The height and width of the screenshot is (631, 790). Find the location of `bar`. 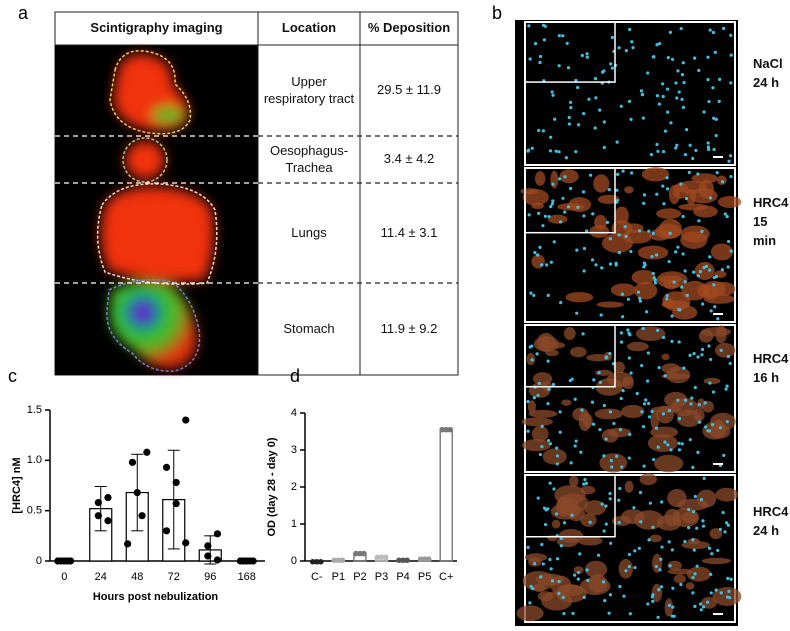

bar is located at coordinates (446, 495).